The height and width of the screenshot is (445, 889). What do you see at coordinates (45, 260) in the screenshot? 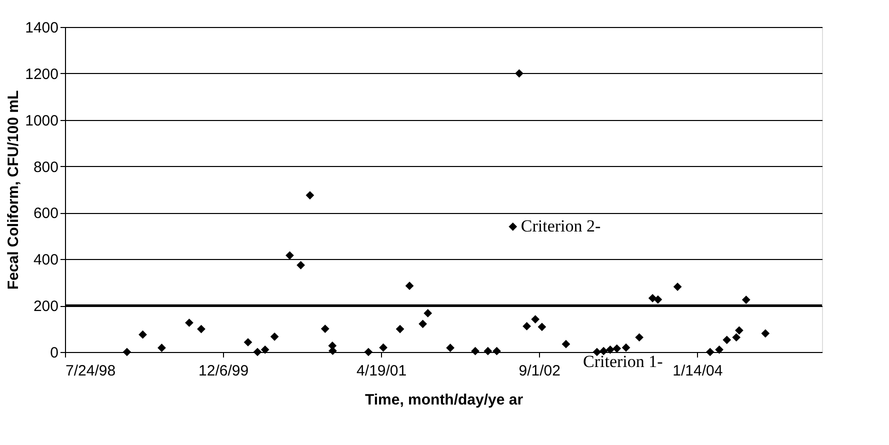
I see `y-tick-label: 400` at bounding box center [45, 260].